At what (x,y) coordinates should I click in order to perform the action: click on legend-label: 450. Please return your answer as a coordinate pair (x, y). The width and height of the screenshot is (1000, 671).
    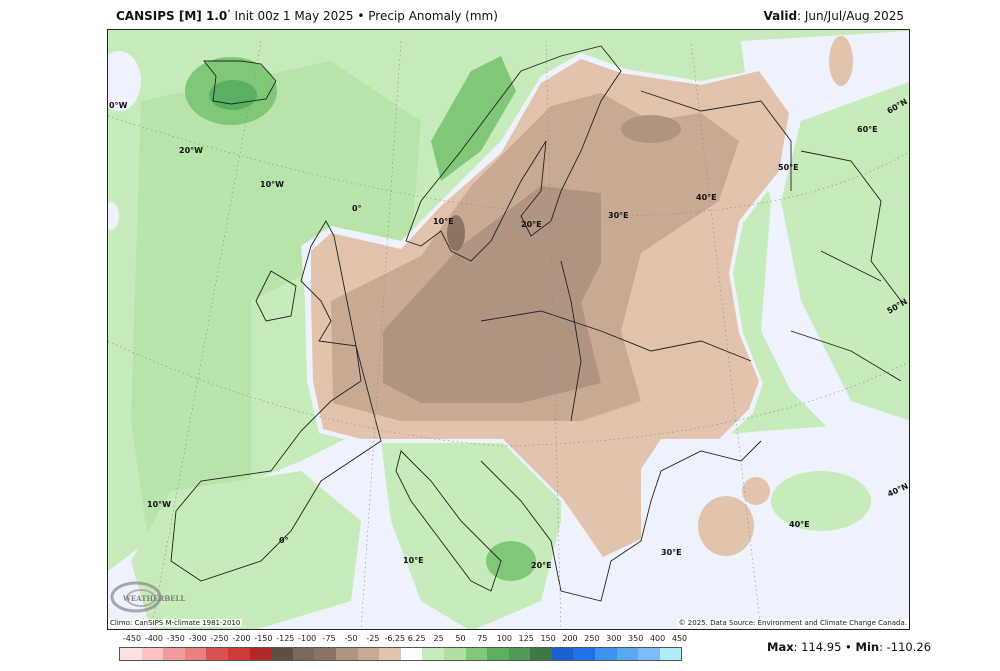
    Looking at the image, I should click on (679, 638).